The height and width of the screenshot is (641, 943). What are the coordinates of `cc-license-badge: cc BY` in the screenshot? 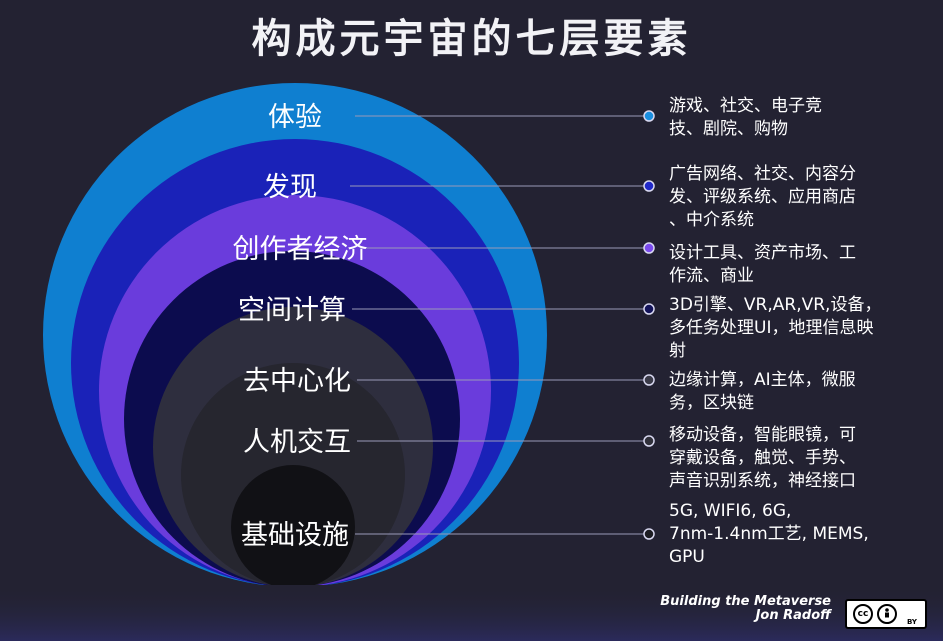 It's located at (886, 614).